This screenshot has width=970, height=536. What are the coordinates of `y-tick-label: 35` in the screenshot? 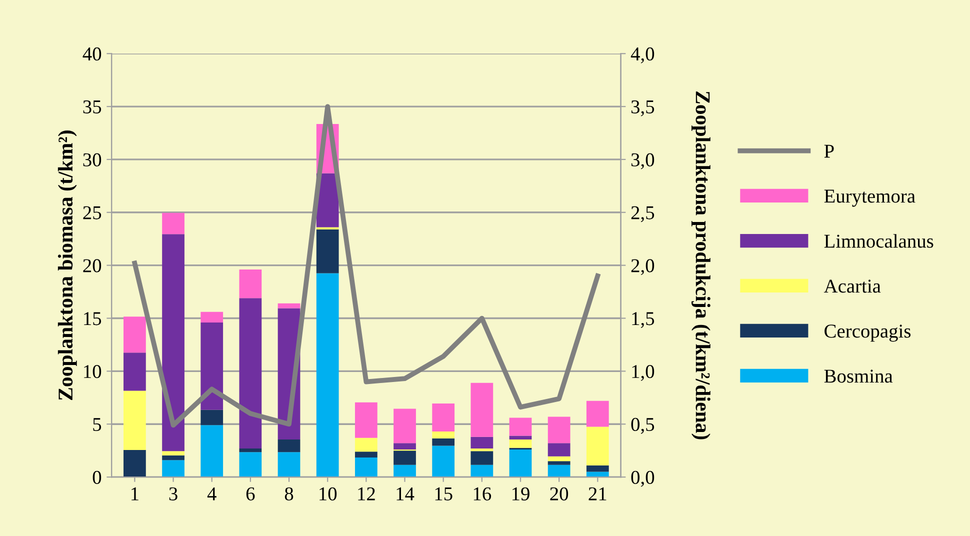 It's located at (92, 107).